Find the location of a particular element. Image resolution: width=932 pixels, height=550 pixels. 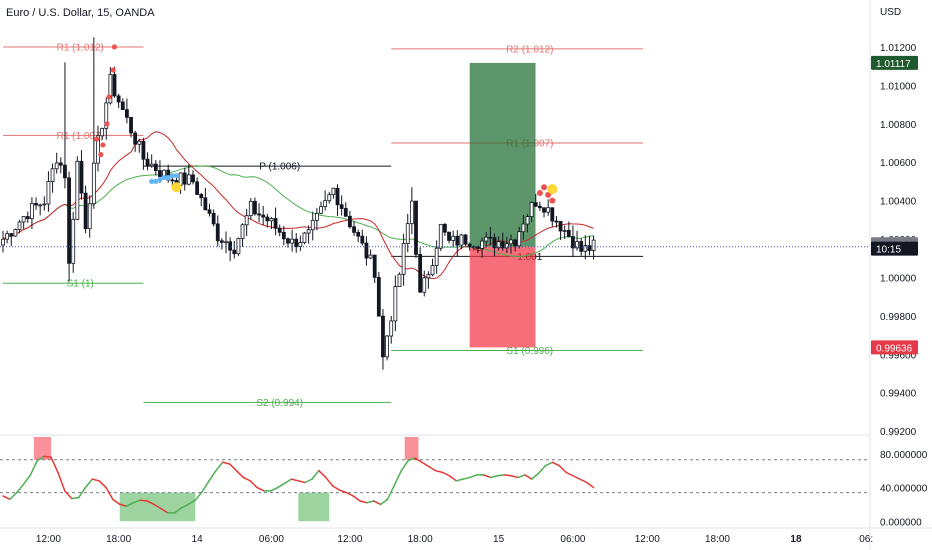

time-tick-label: 18:00 is located at coordinates (118, 539).